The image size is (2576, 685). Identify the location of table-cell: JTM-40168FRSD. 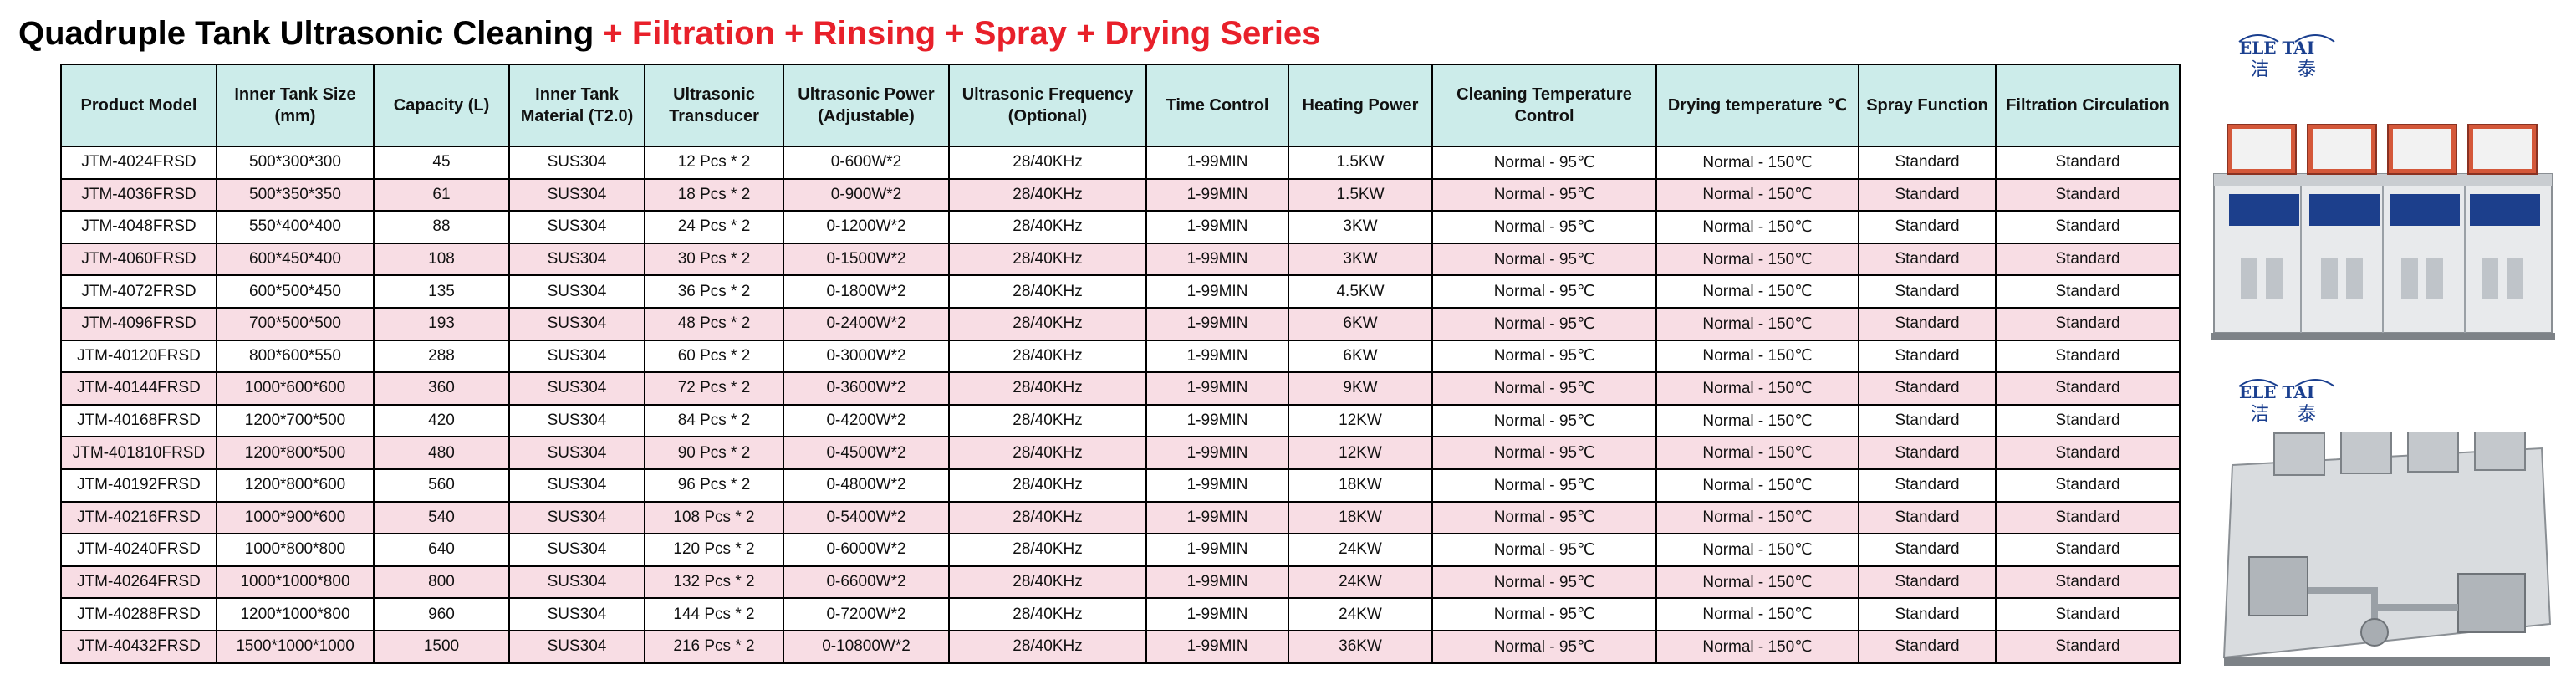
(138, 420).